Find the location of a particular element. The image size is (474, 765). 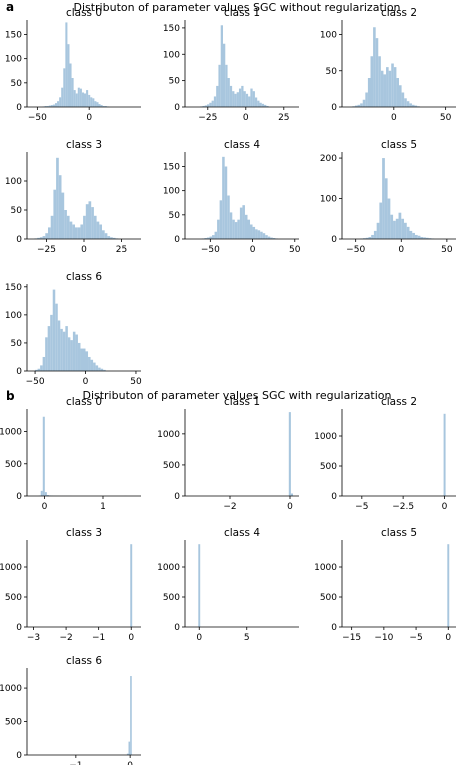

chart-b-8: class 1 0 500 1000 −2 0 is located at coordinates (228, 454).